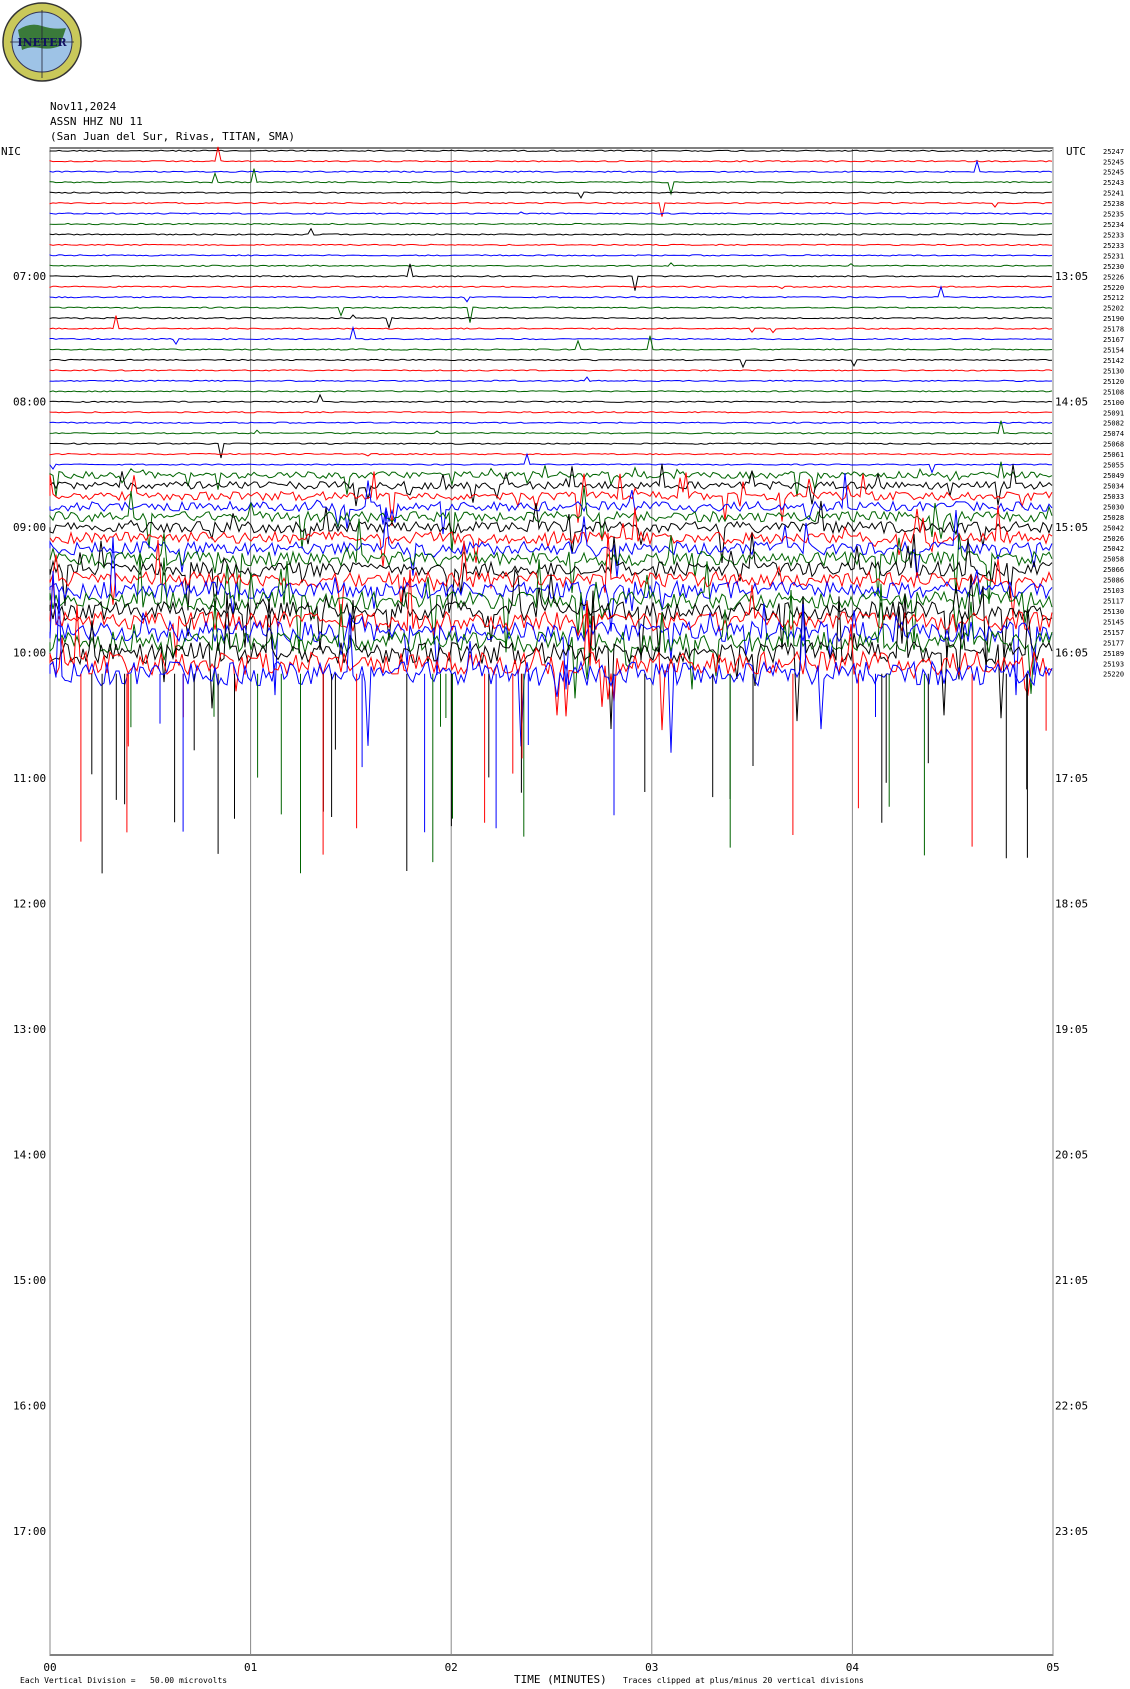 The height and width of the screenshot is (1689, 1130). I want to click on trace-count-label: 25235, so click(1113, 215).